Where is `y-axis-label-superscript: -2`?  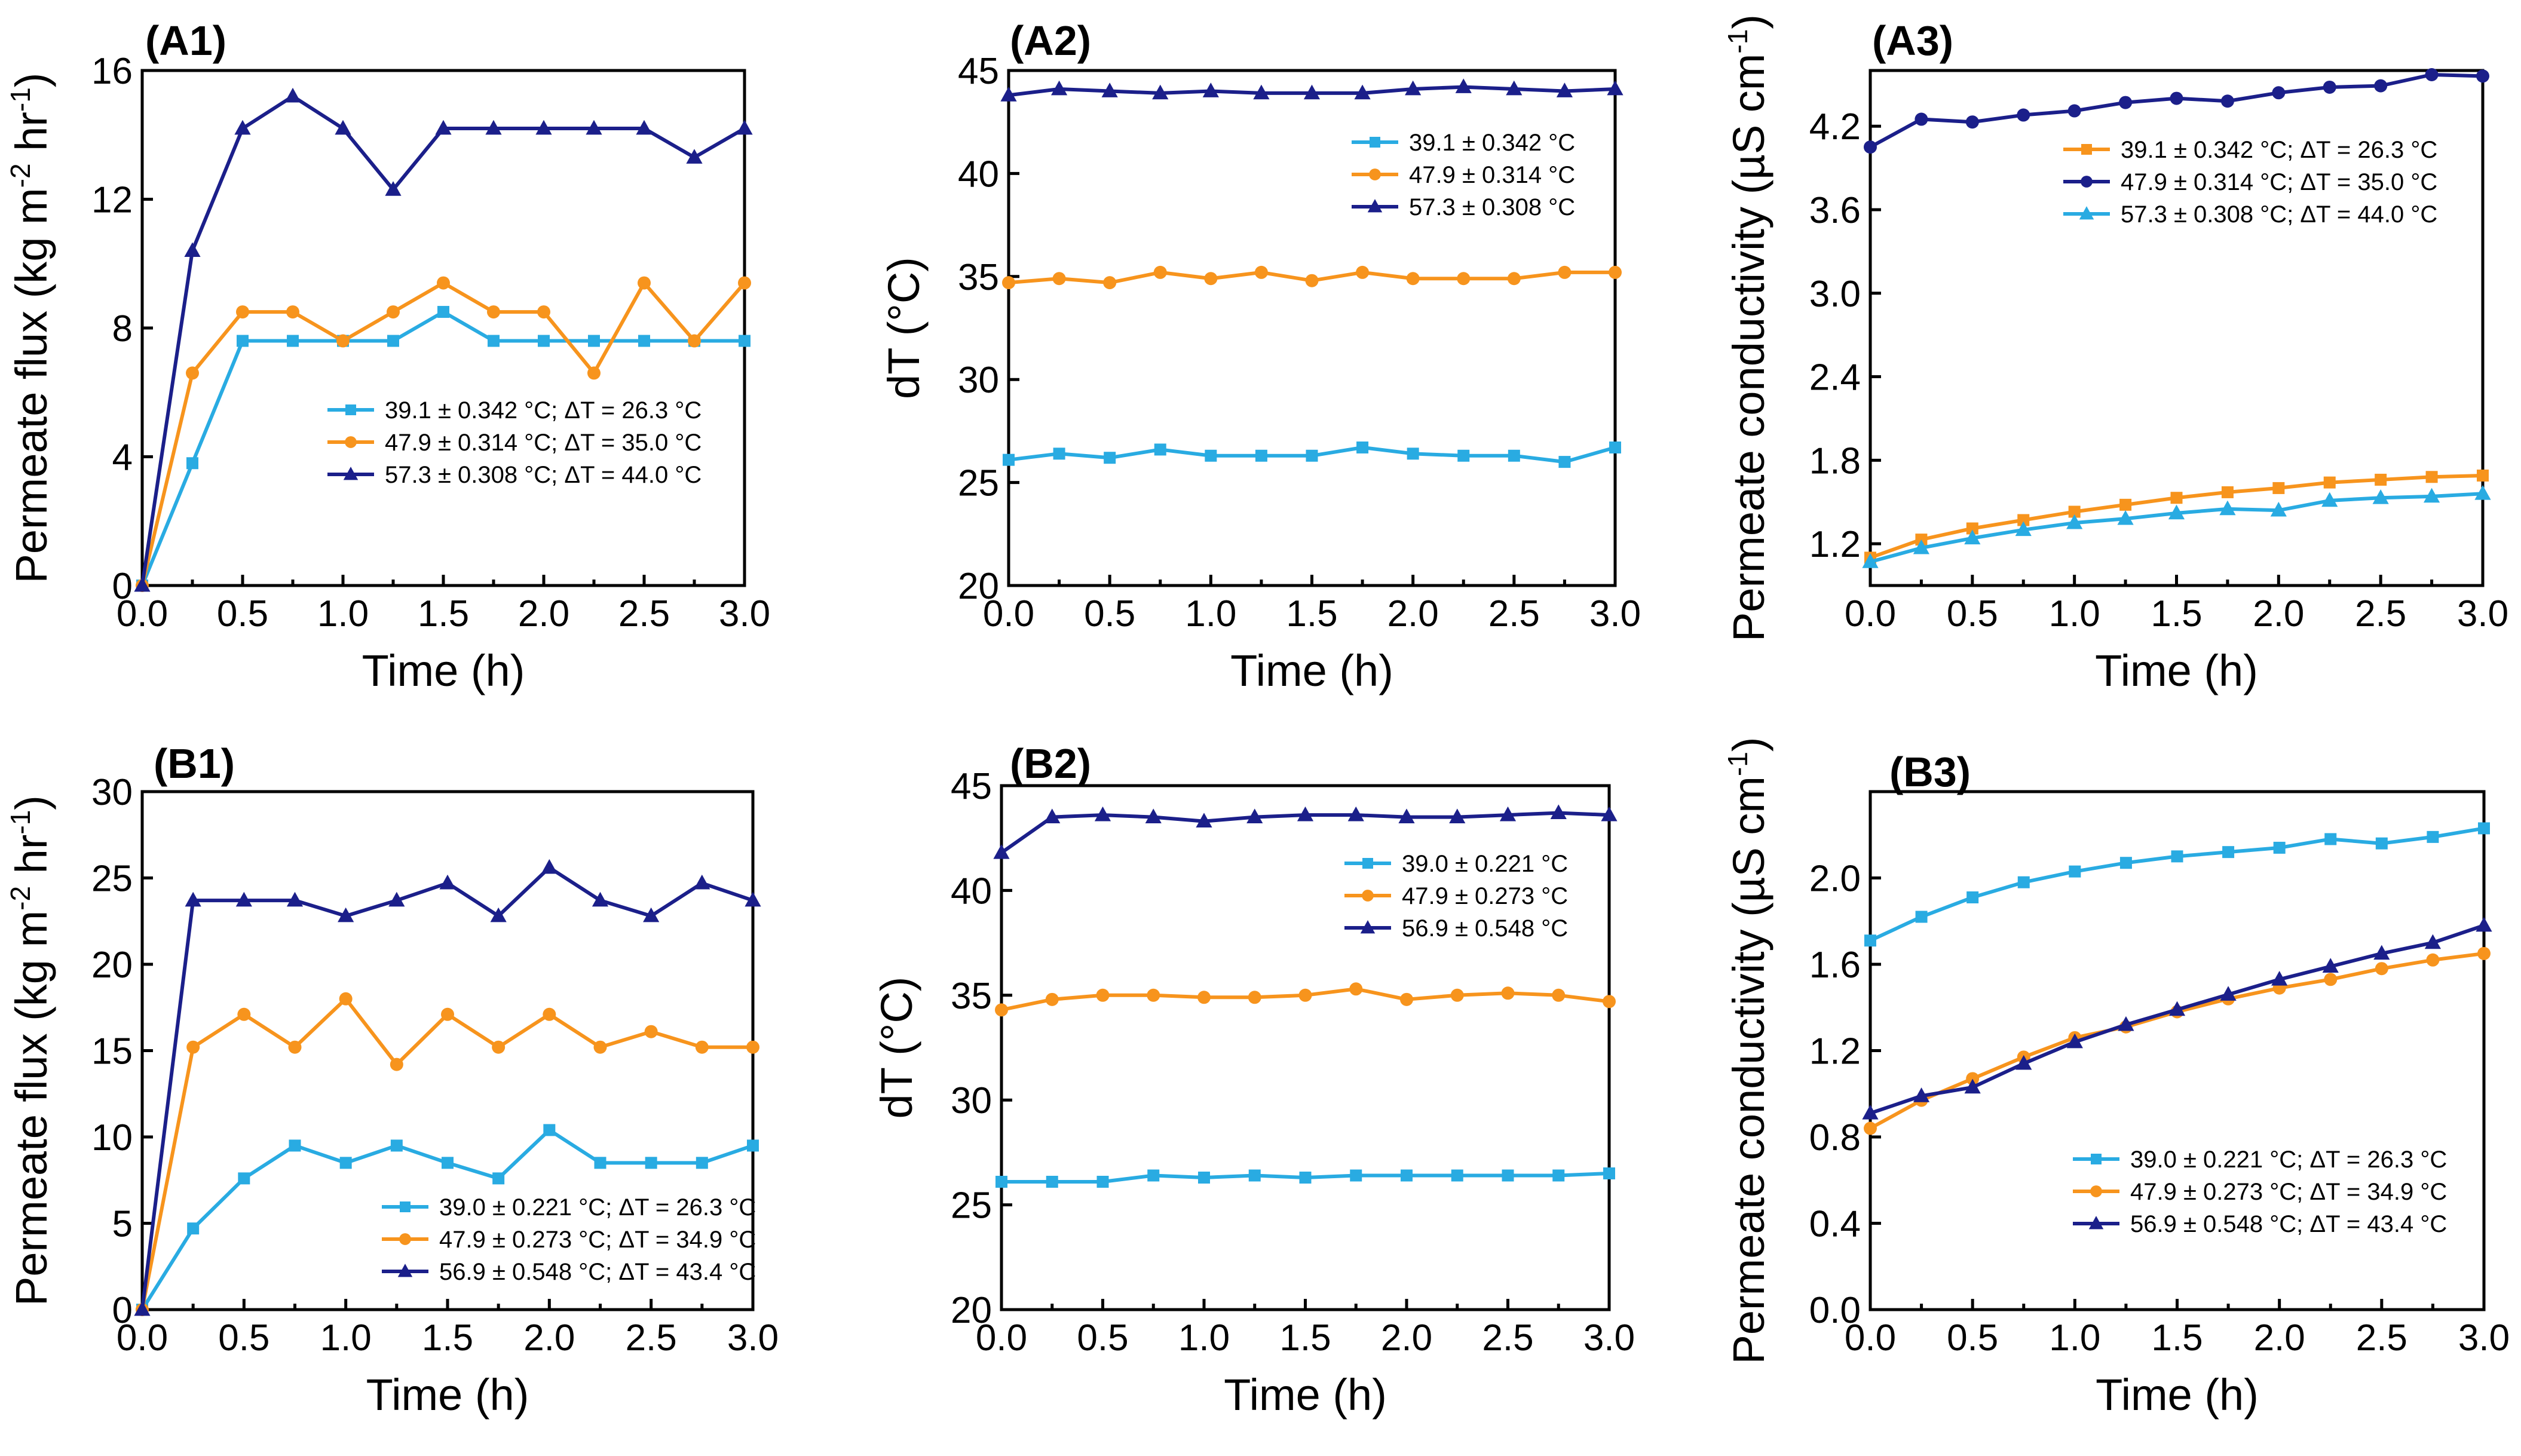
y-axis-label-superscript: -2 is located at coordinates (20, 898).